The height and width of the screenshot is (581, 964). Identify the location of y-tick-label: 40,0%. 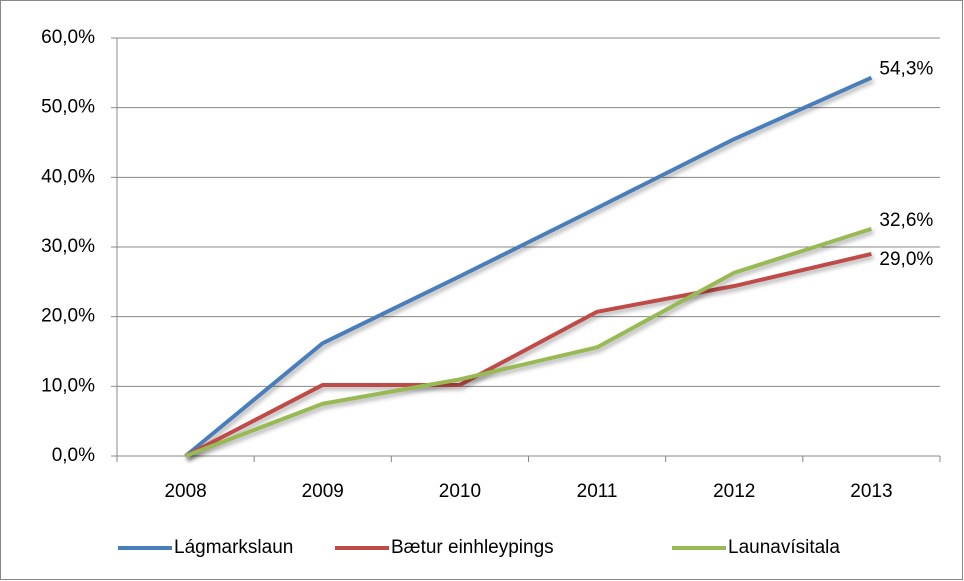
(68, 176).